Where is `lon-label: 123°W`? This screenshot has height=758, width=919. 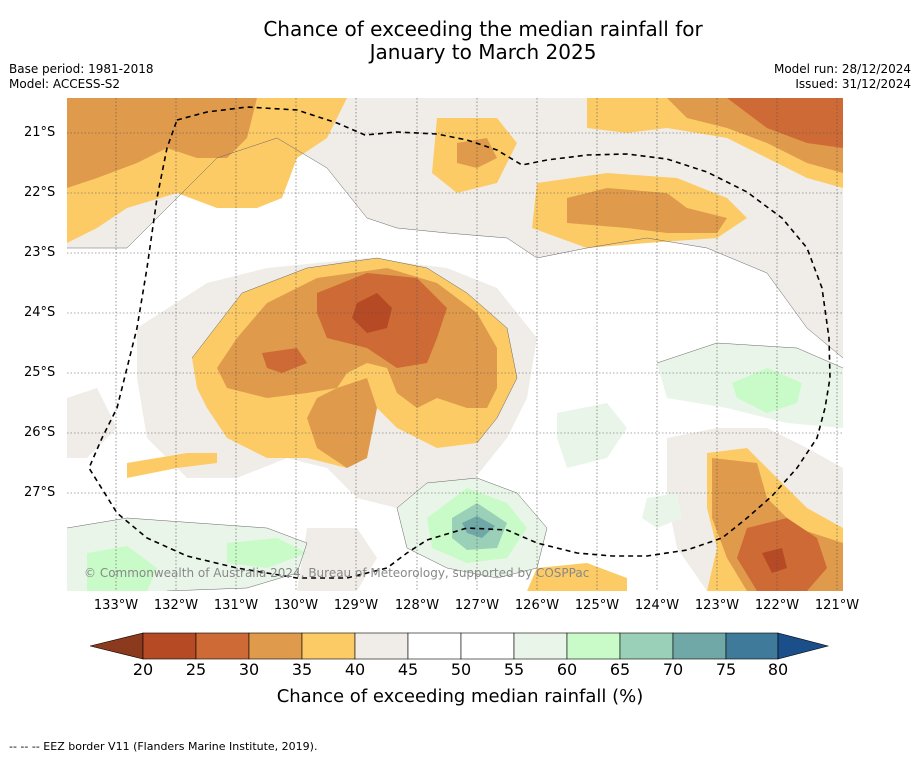 lon-label: 123°W is located at coordinates (717, 605).